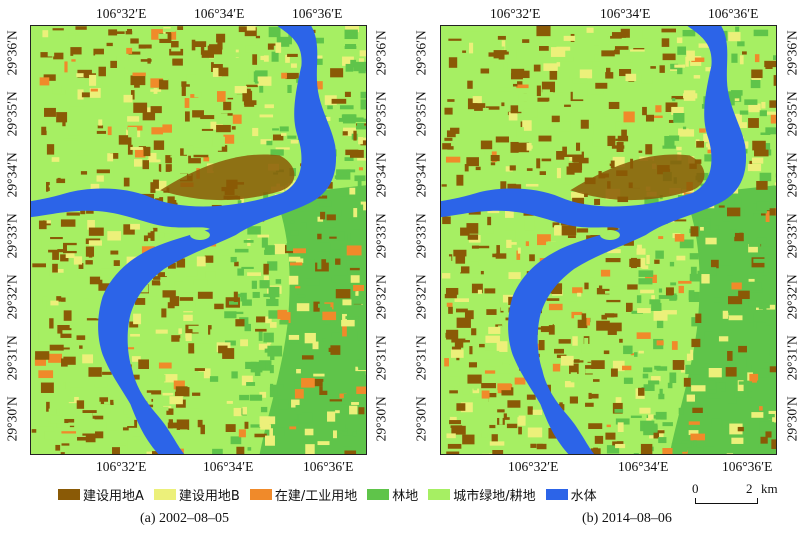 The image size is (810, 534). I want to click on legend-item-industrial: 在建/工业用地, so click(303, 494).